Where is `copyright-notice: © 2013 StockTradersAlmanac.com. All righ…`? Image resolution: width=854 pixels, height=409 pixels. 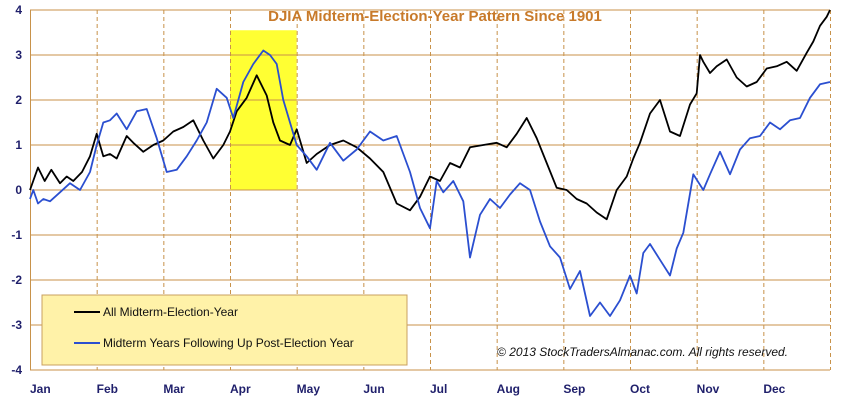
copyright-notice: © 2013 StockTradersAlmanac.com. All righ… is located at coordinates (642, 352).